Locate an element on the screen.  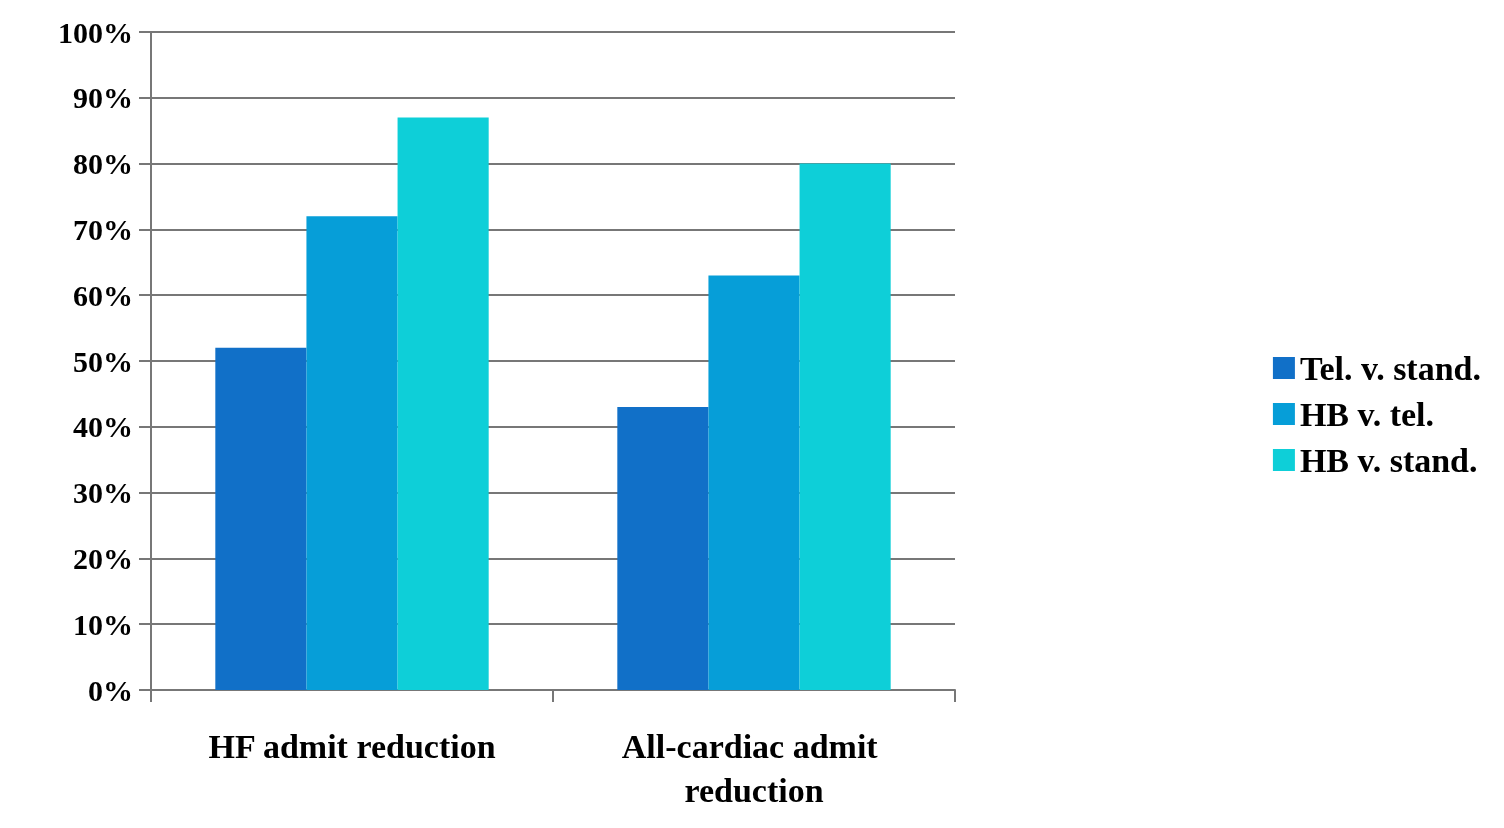
y-tick-label: 70% is located at coordinates (103, 229).